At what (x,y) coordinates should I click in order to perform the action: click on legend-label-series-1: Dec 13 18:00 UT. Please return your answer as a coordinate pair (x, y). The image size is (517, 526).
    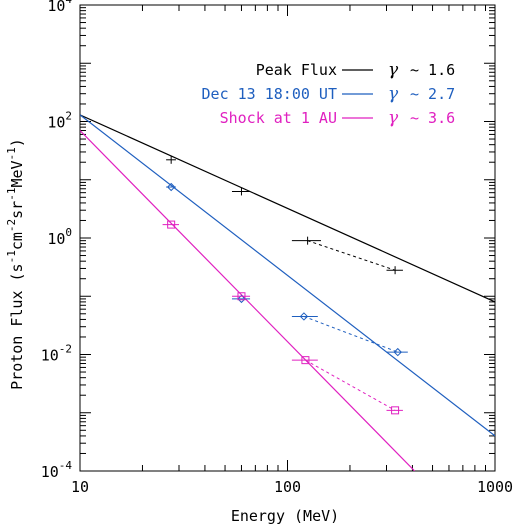
    Looking at the image, I should click on (269, 94).